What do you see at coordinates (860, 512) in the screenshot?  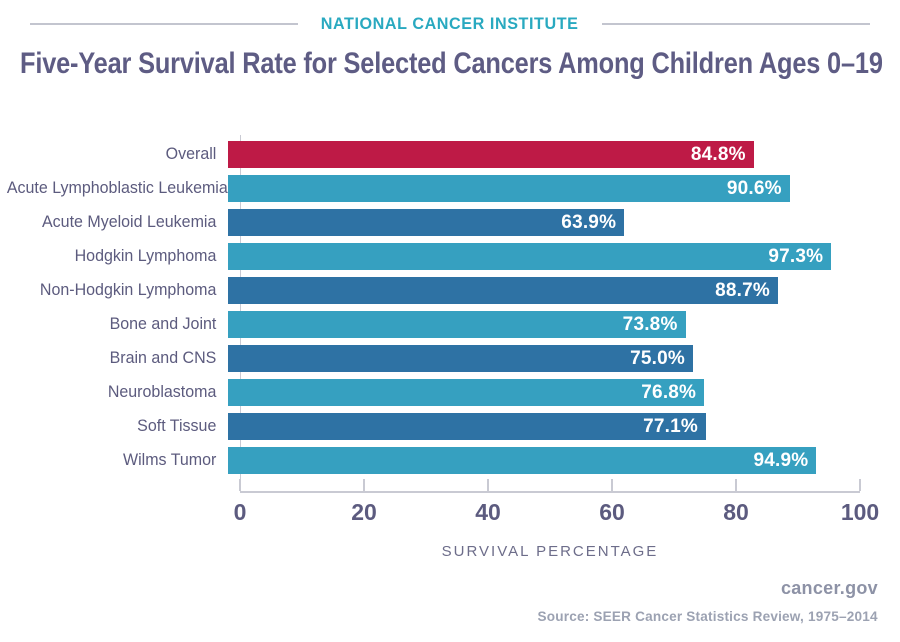 I see `axis-tick-label: 100` at bounding box center [860, 512].